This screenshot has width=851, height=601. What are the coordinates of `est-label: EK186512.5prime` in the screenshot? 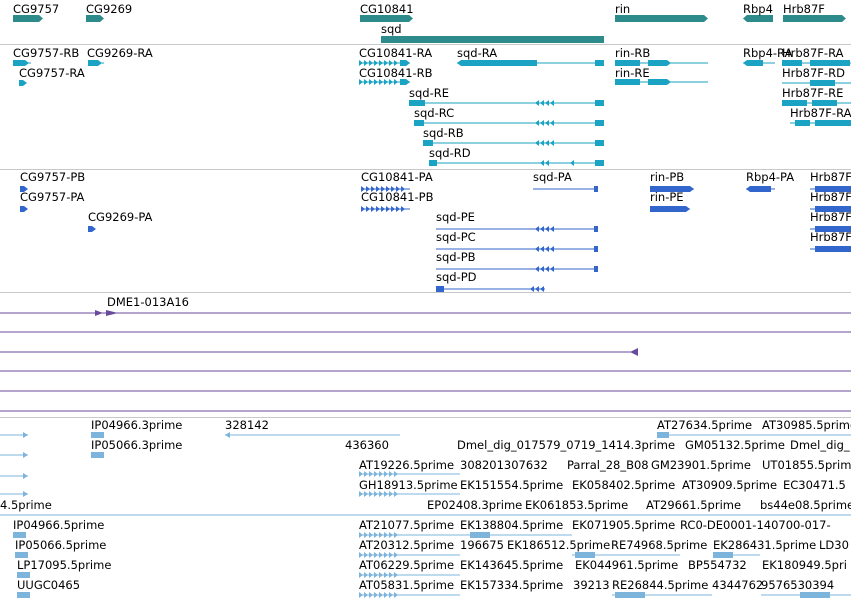 It's located at (559, 545).